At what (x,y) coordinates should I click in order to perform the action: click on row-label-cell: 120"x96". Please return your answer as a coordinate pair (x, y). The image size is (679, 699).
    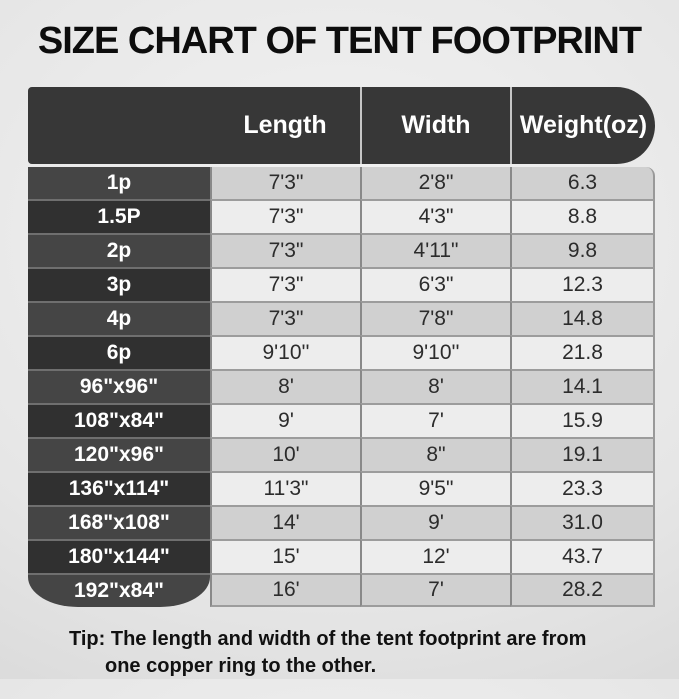
    Looking at the image, I should click on (119, 454).